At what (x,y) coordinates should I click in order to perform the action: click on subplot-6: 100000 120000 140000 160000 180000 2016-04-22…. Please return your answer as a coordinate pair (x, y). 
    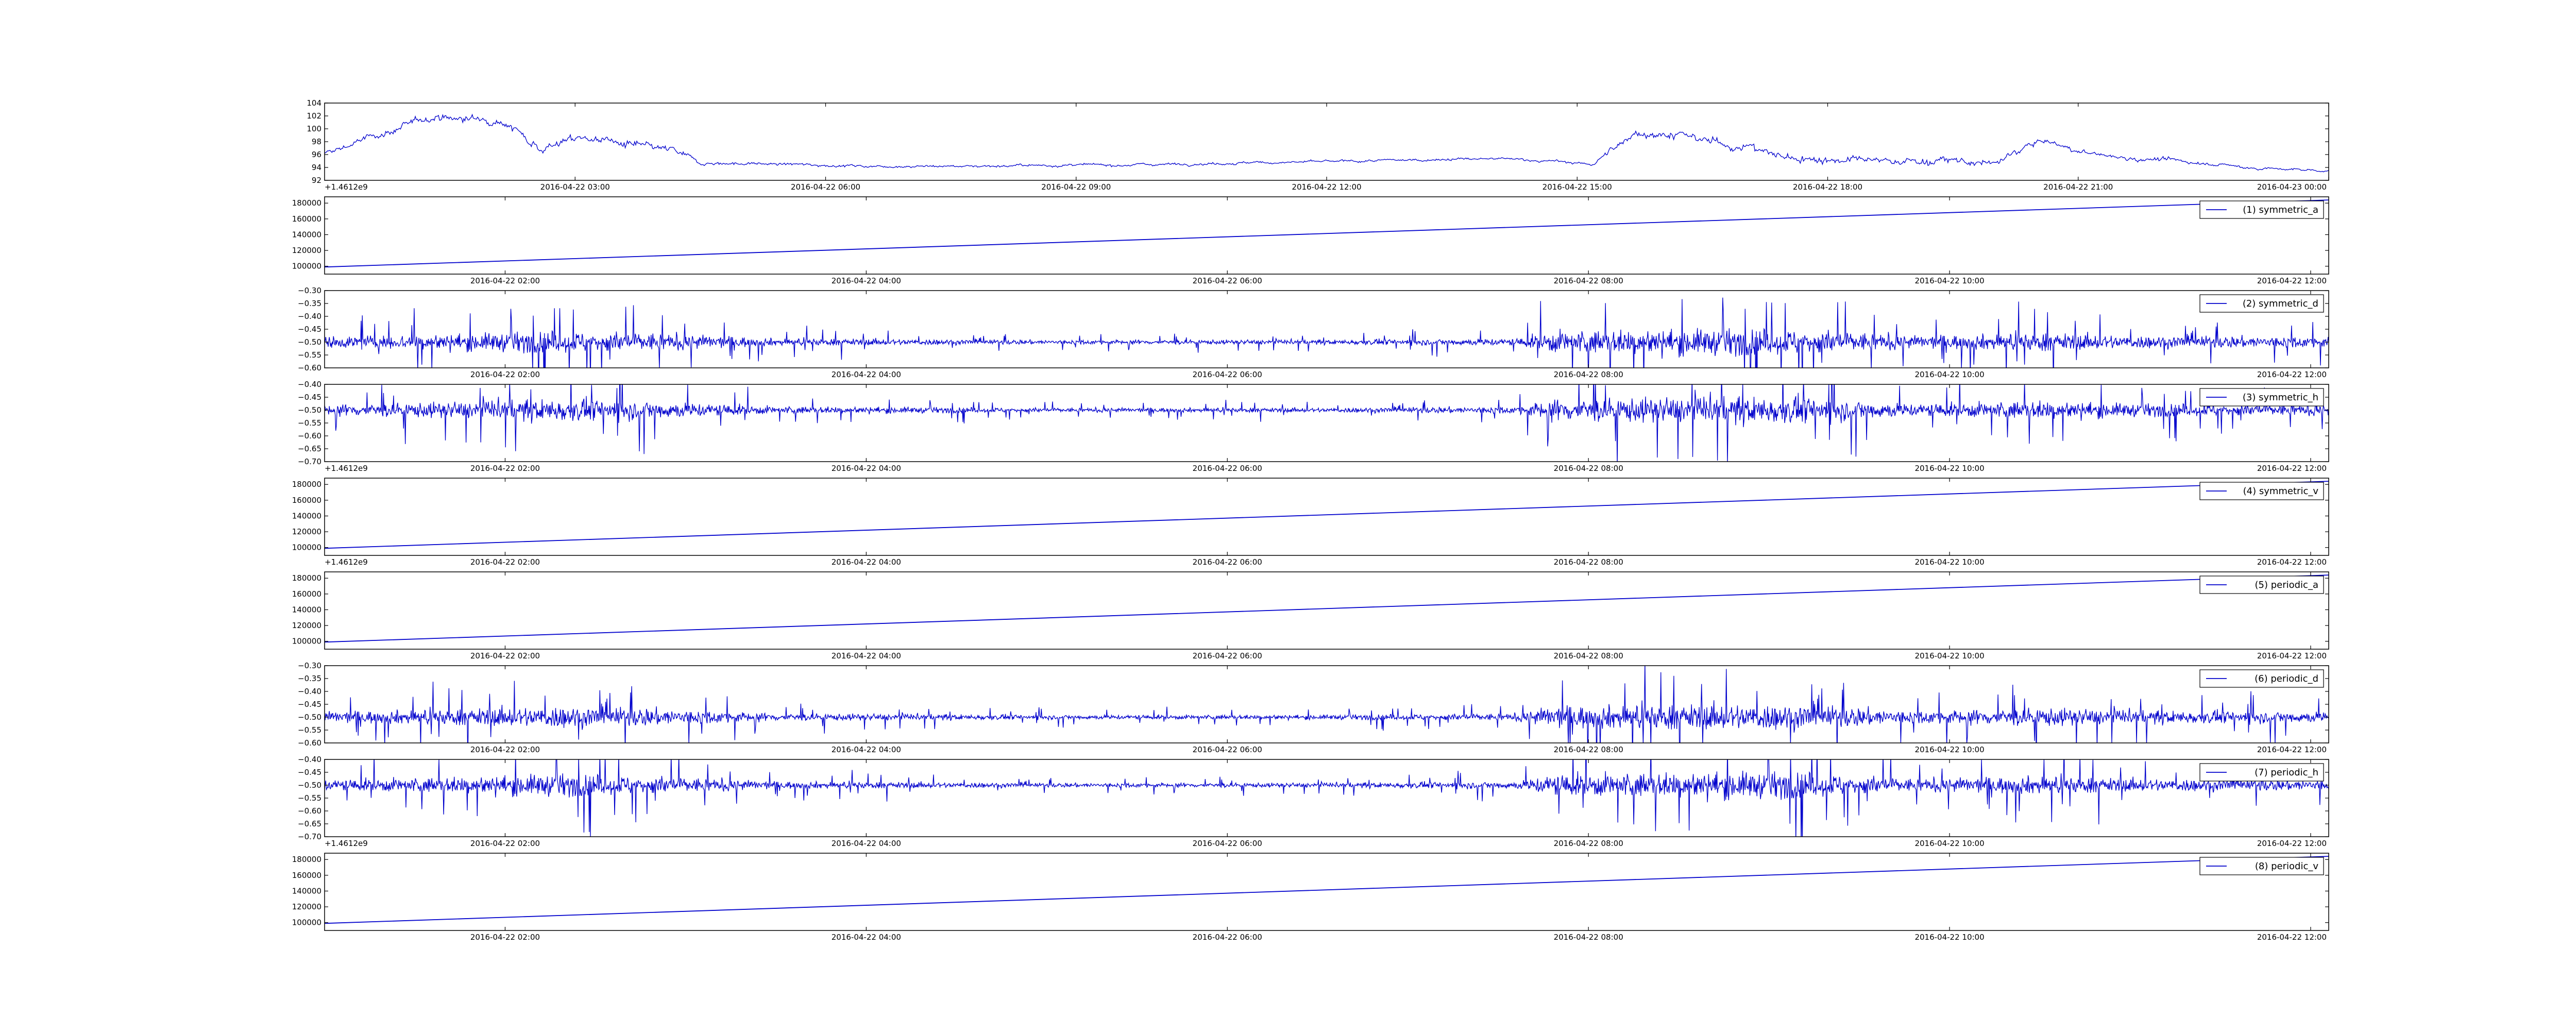
    Looking at the image, I should click on (1310, 616).